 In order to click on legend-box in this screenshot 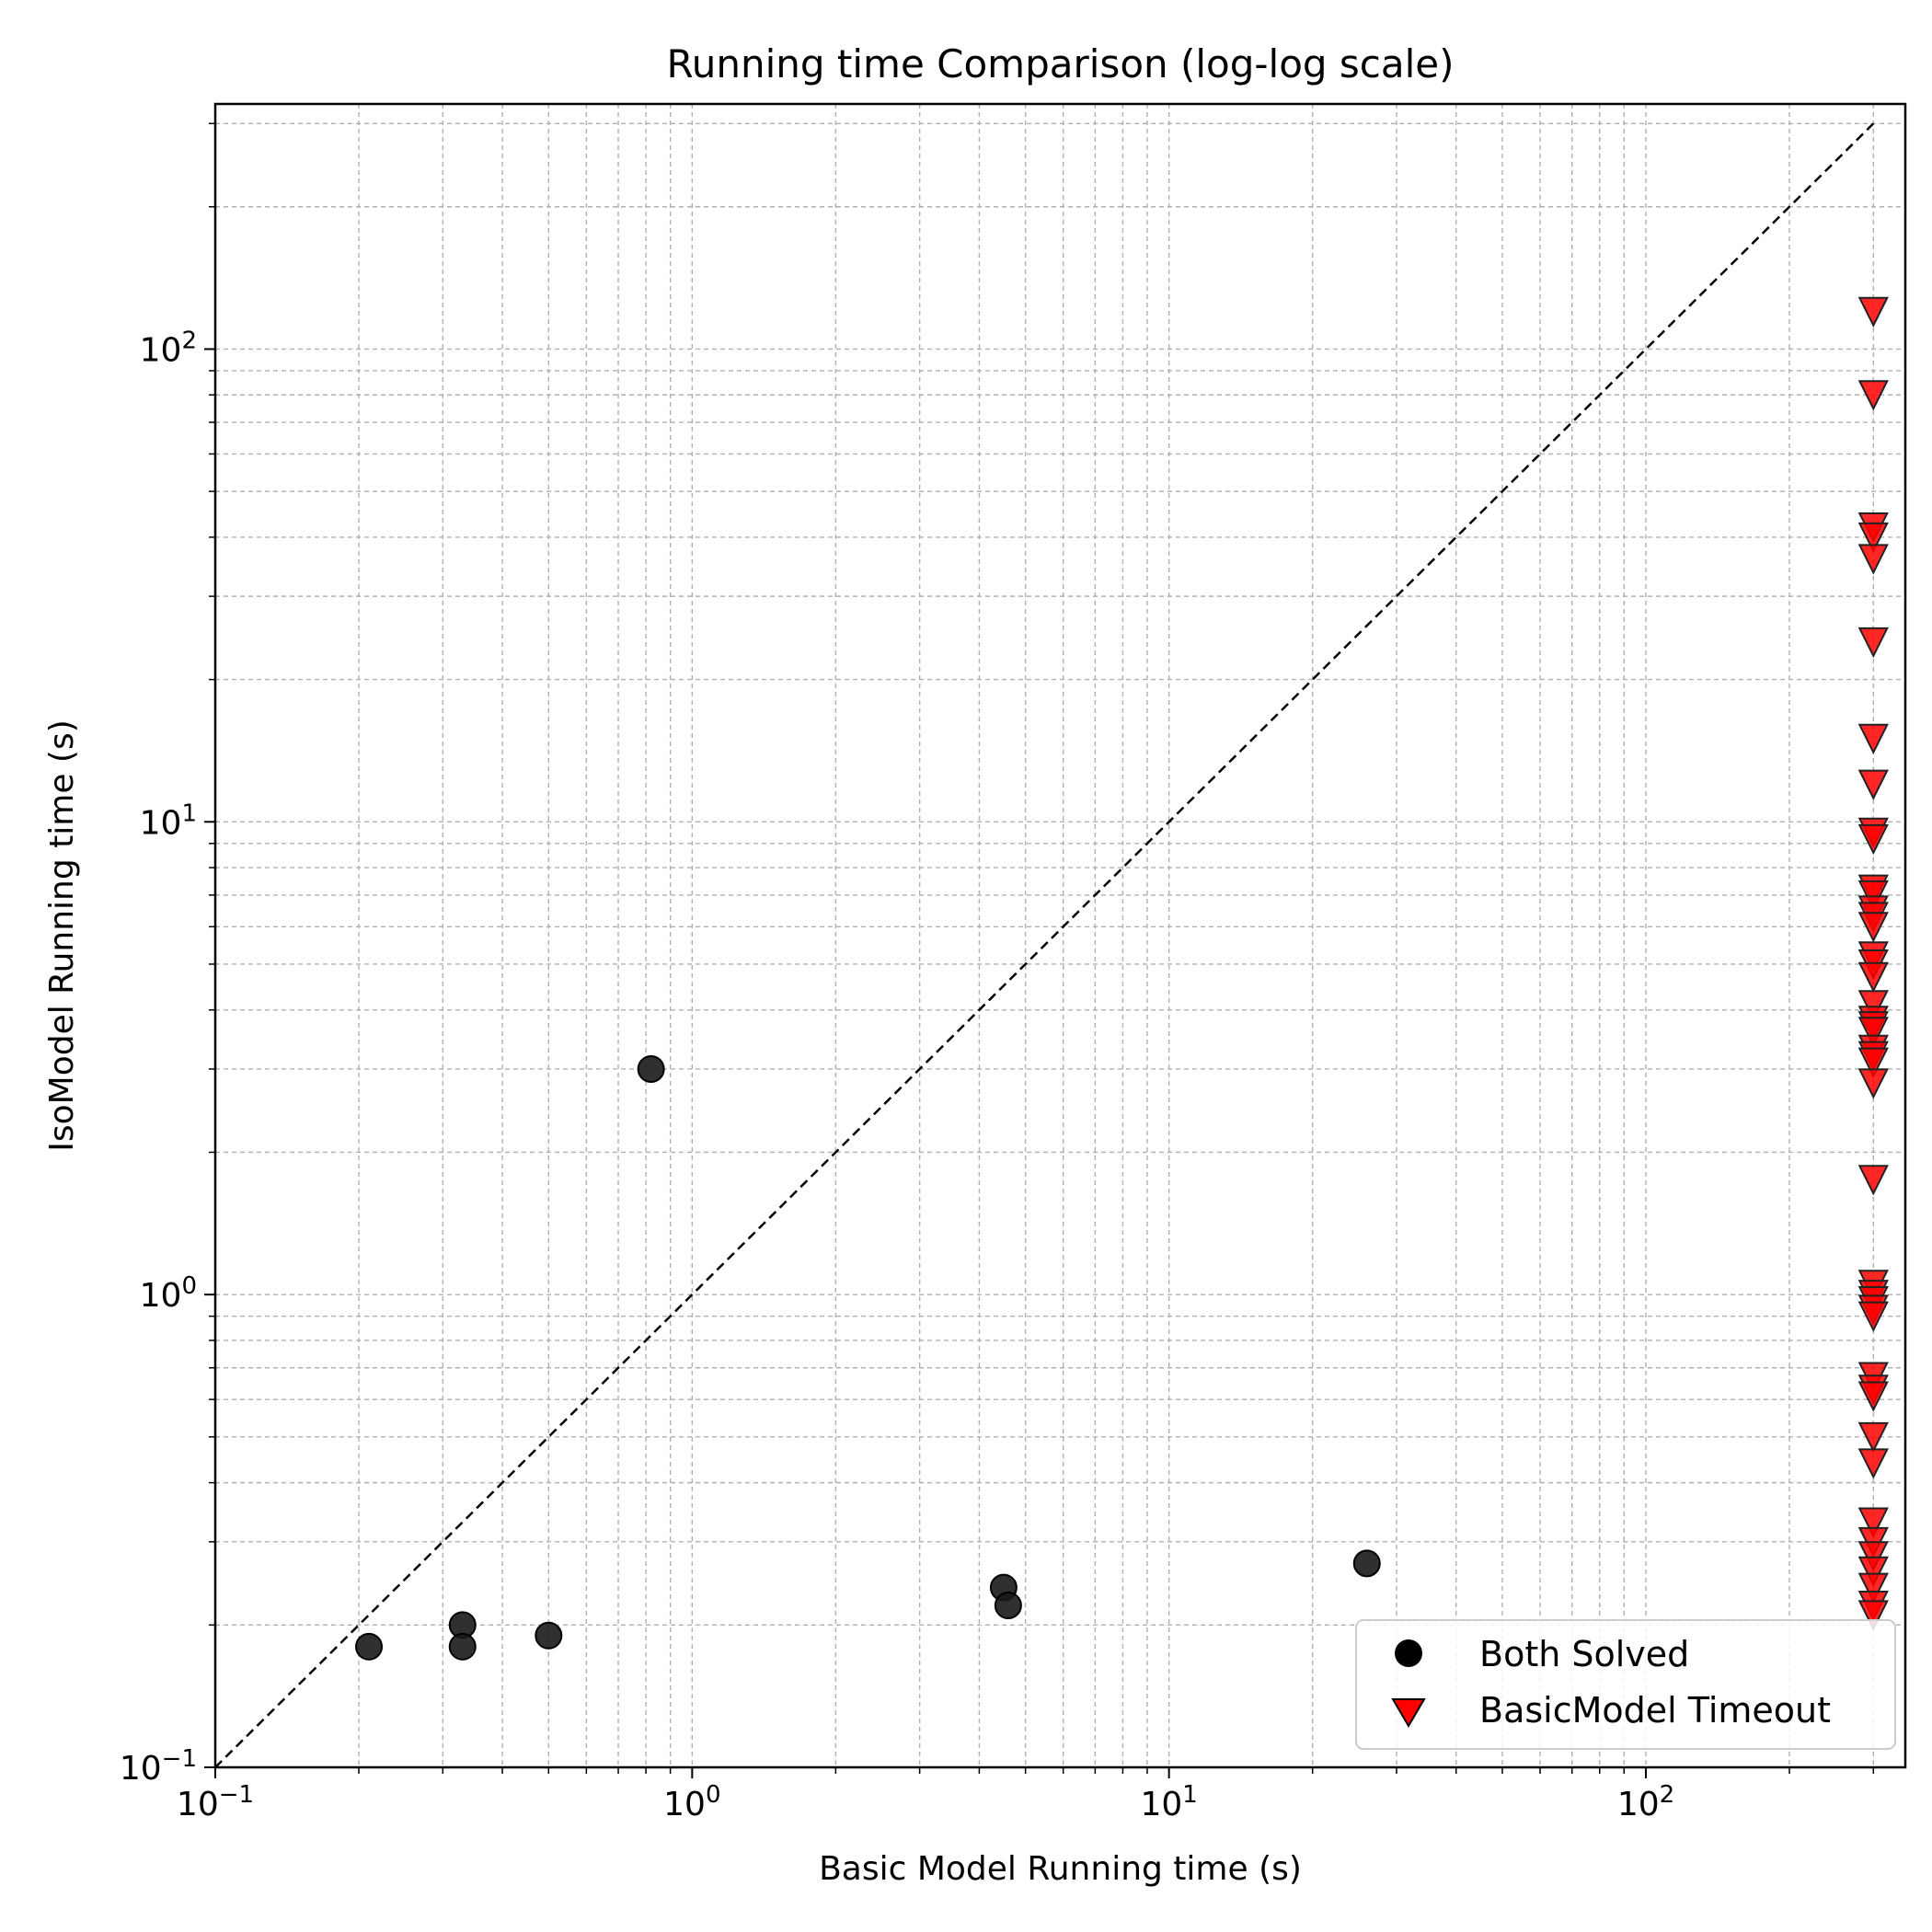, I will do `click(1625, 1684)`.